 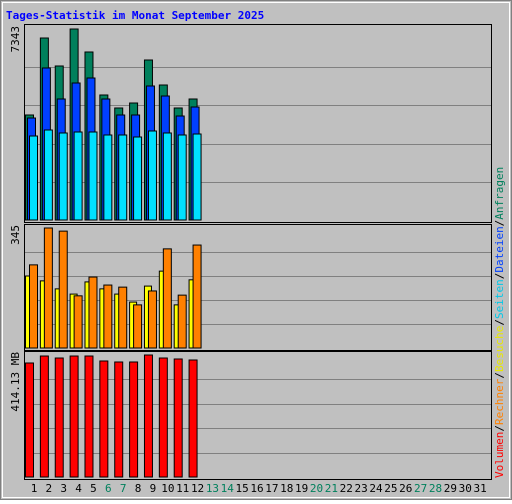 I want to click on x-tick-label: 7, so click(x=123, y=488).